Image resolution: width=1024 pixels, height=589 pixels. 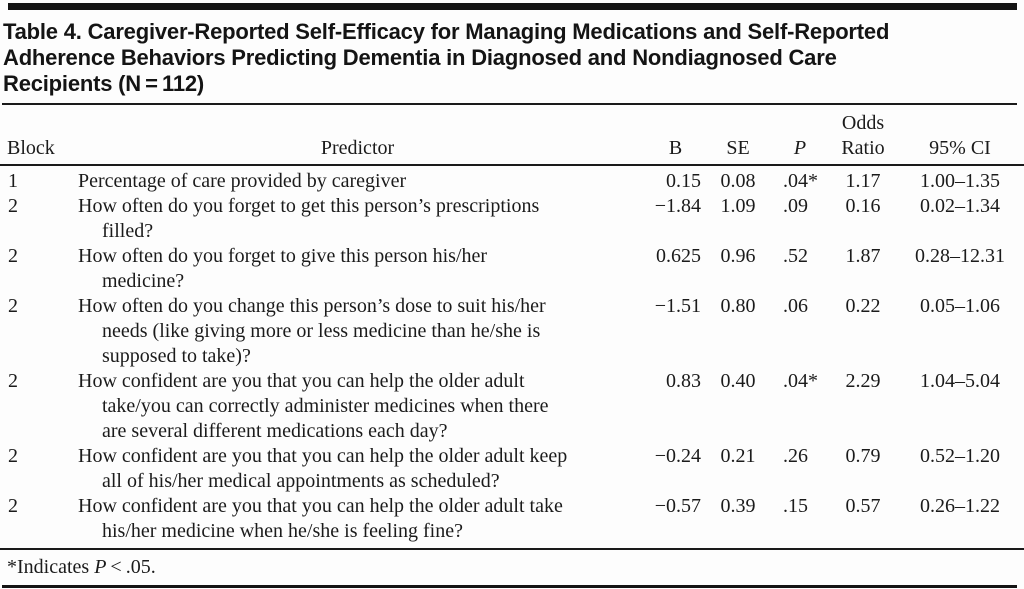 What do you see at coordinates (35, 135) in the screenshot?
I see `col-header-block: Block` at bounding box center [35, 135].